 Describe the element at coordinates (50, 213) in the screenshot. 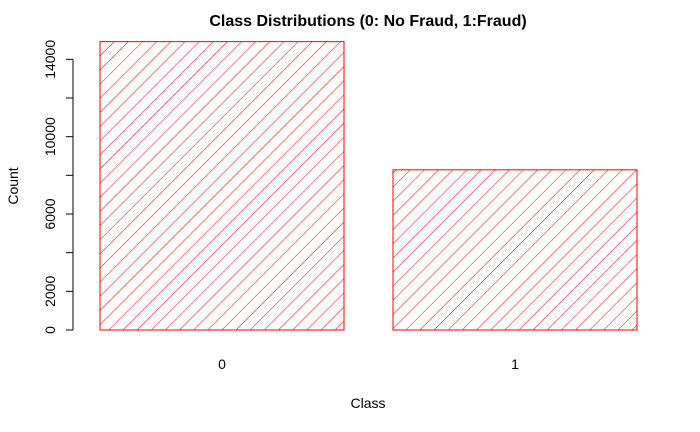

I see `y-tick-label-6000: 6000` at that location.